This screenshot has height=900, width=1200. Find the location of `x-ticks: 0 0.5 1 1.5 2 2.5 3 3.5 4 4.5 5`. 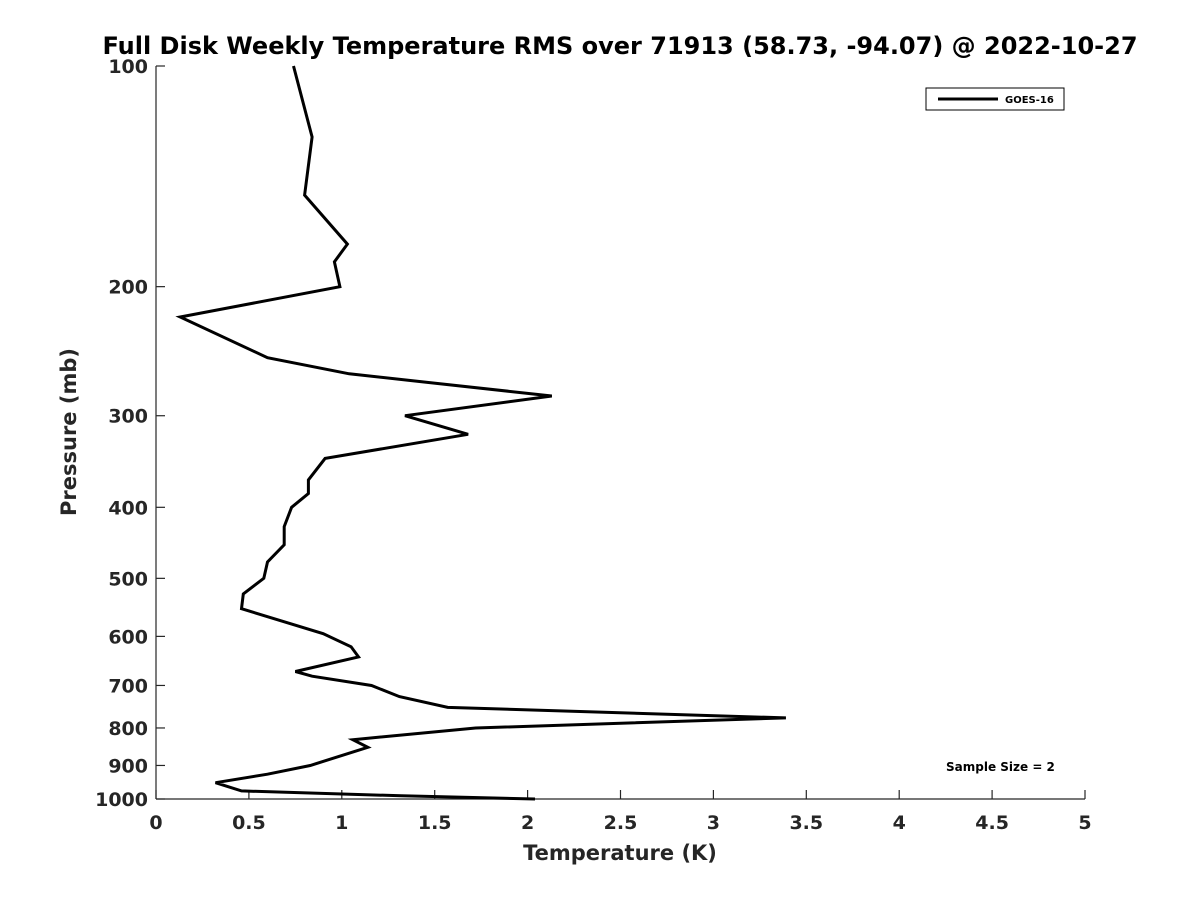

x-ticks: 0 0.5 1 1.5 2 2.5 3 3.5 4 4.5 5 is located at coordinates (620, 812).